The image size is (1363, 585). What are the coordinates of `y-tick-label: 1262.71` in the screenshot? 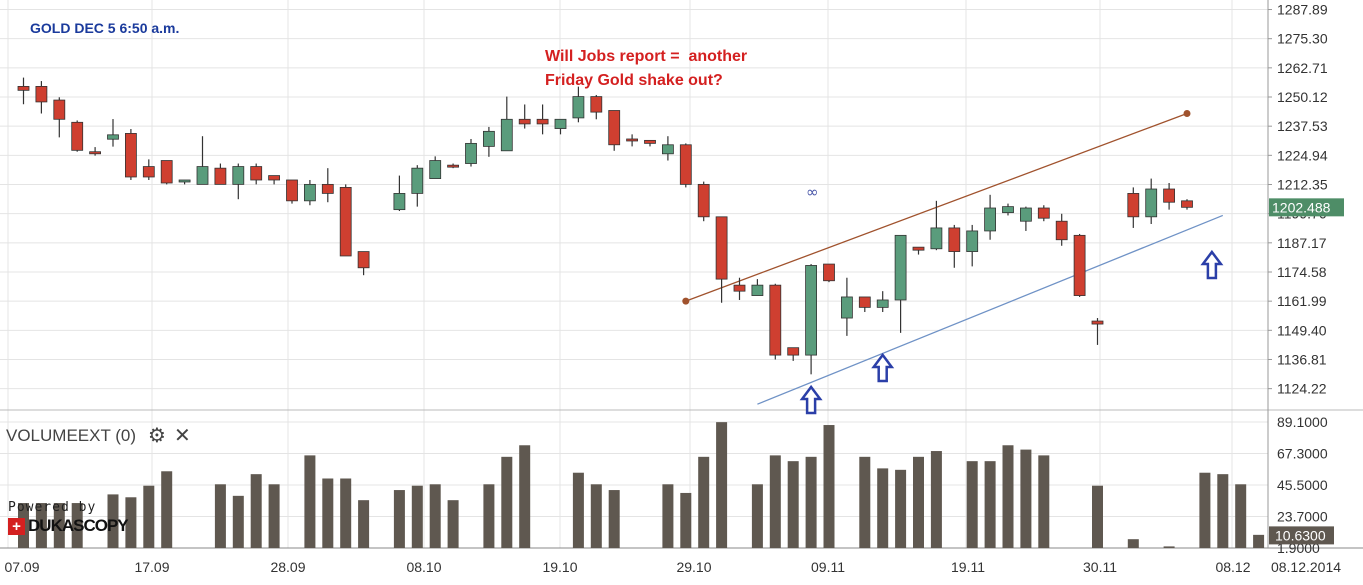 It's located at (1302, 68).